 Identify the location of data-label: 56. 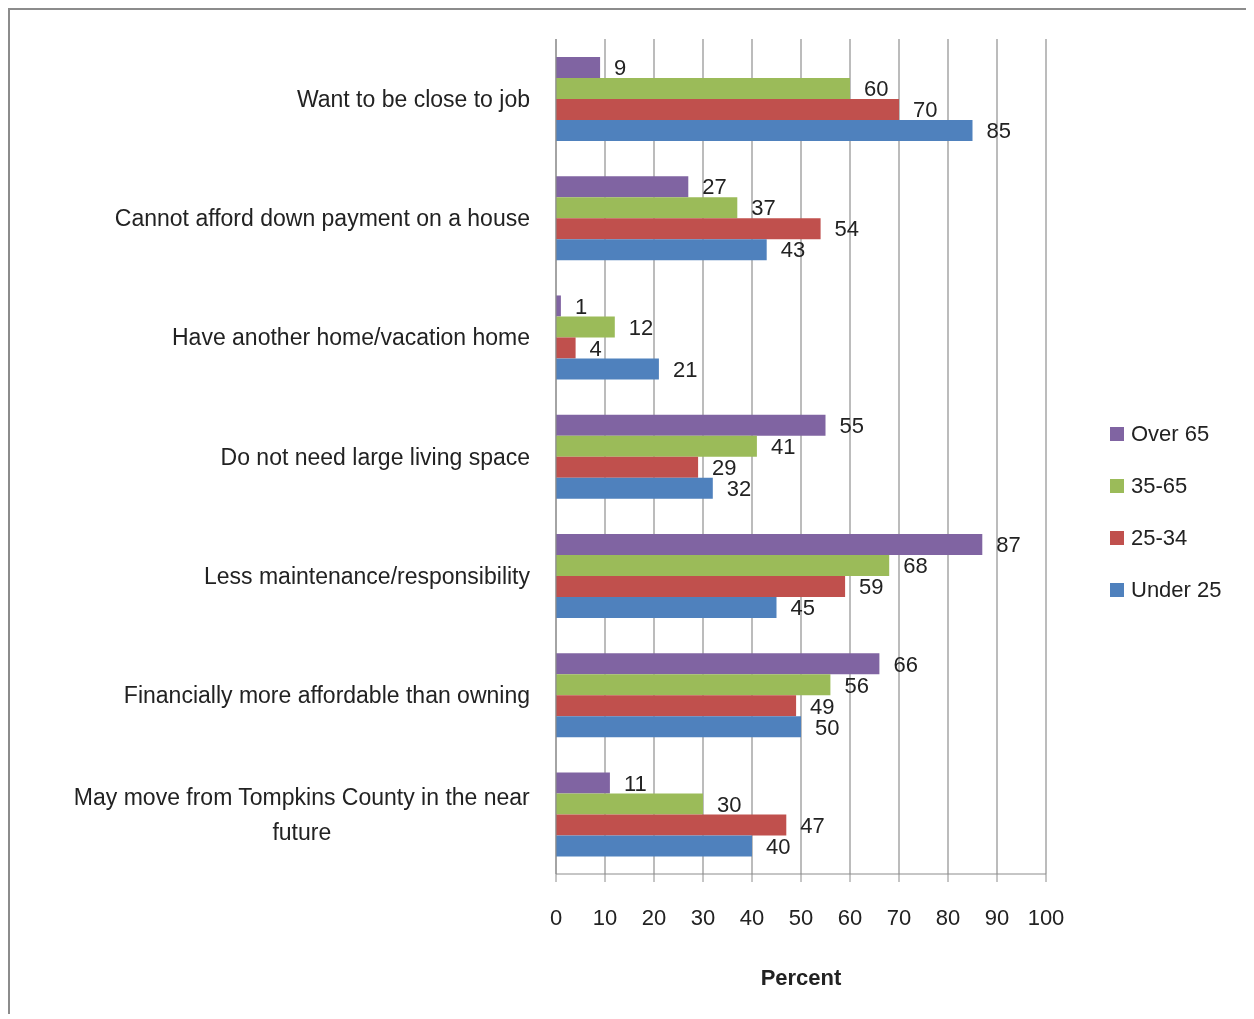
(856, 685).